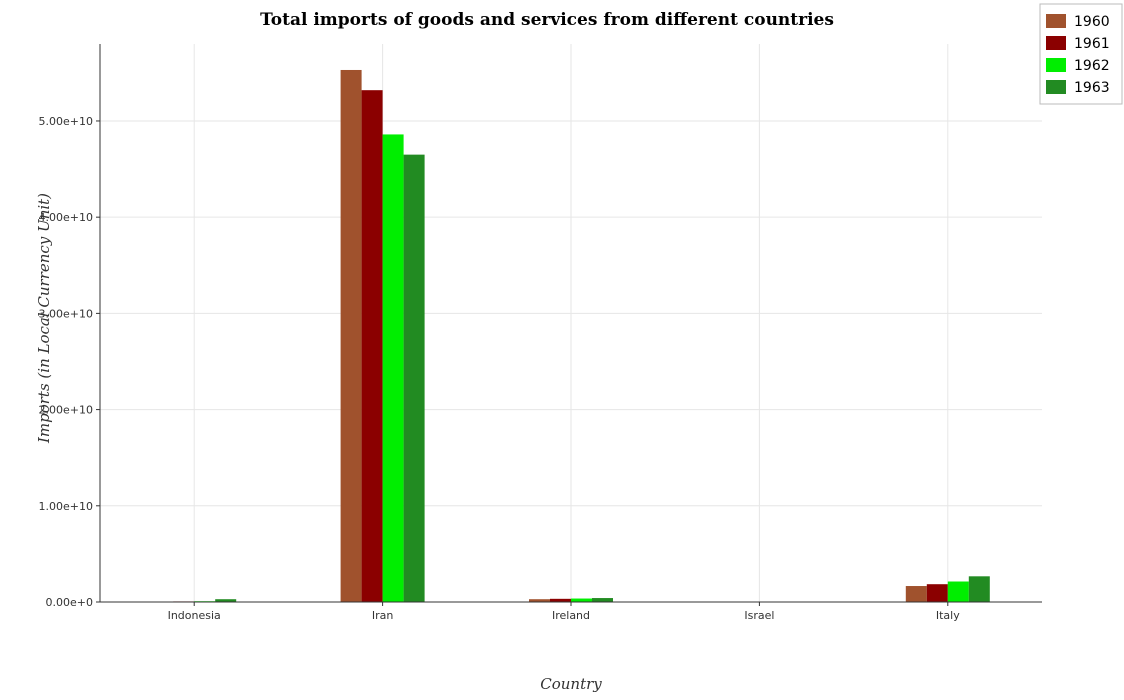  What do you see at coordinates (581, 600) in the screenshot?
I see `bar-ireland-1962` at bounding box center [581, 600].